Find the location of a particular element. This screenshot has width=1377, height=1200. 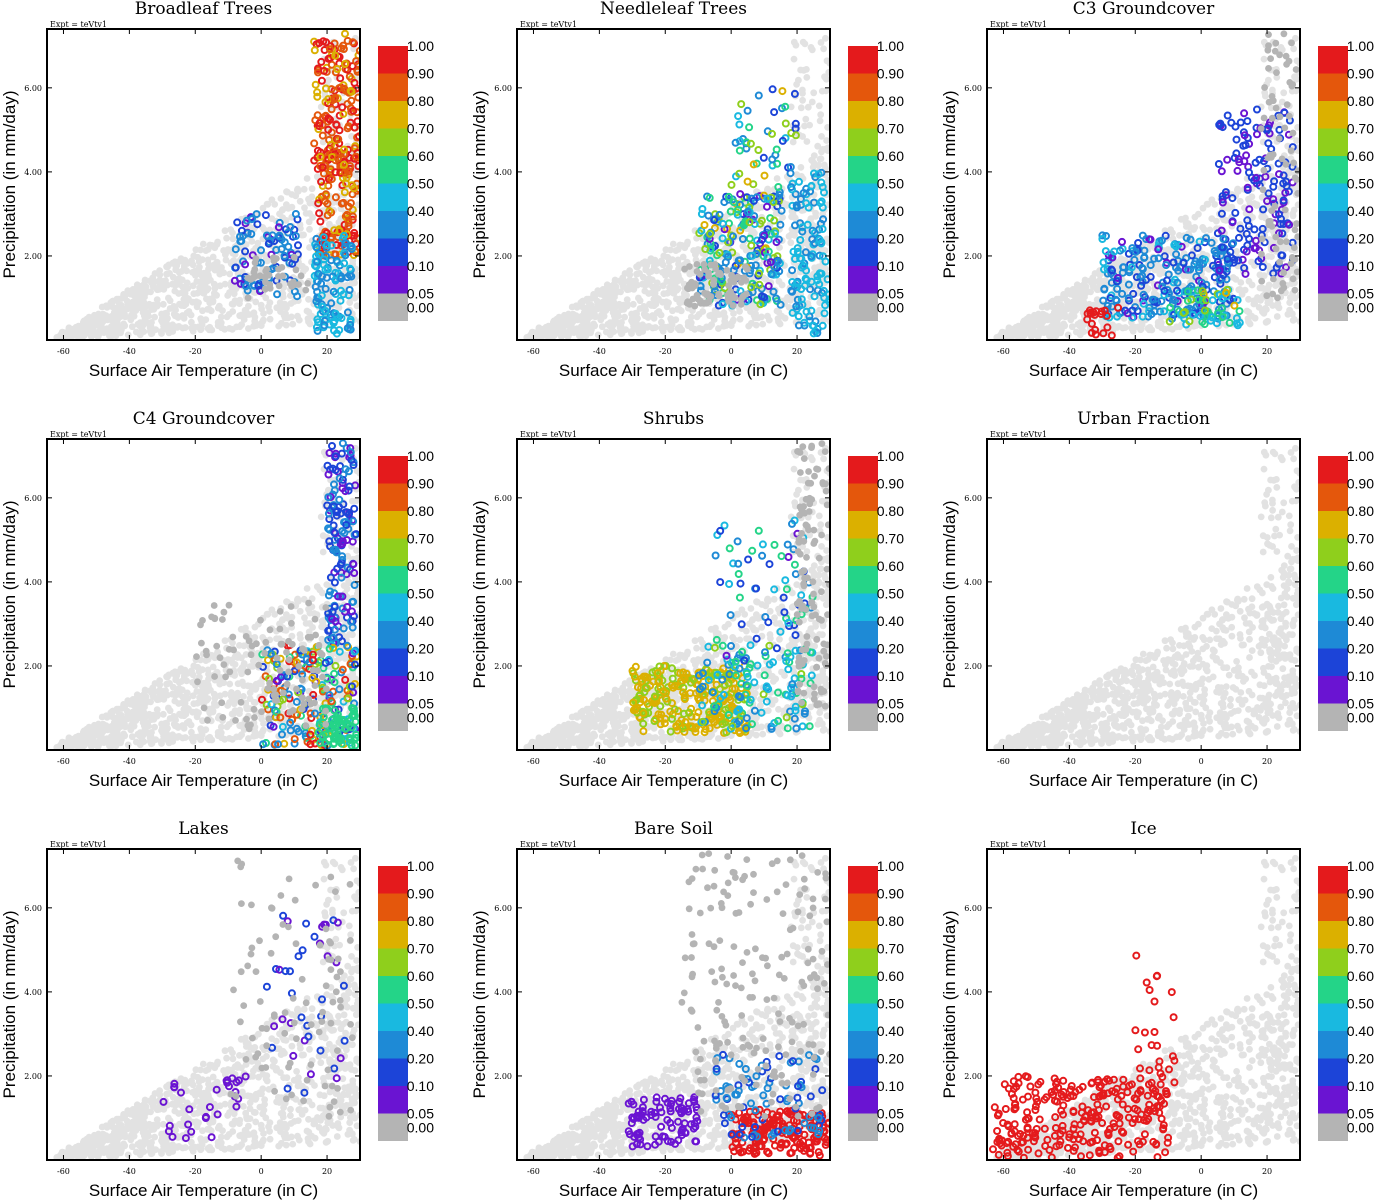

x-tick-label: -60 is located at coordinates (63, 351).